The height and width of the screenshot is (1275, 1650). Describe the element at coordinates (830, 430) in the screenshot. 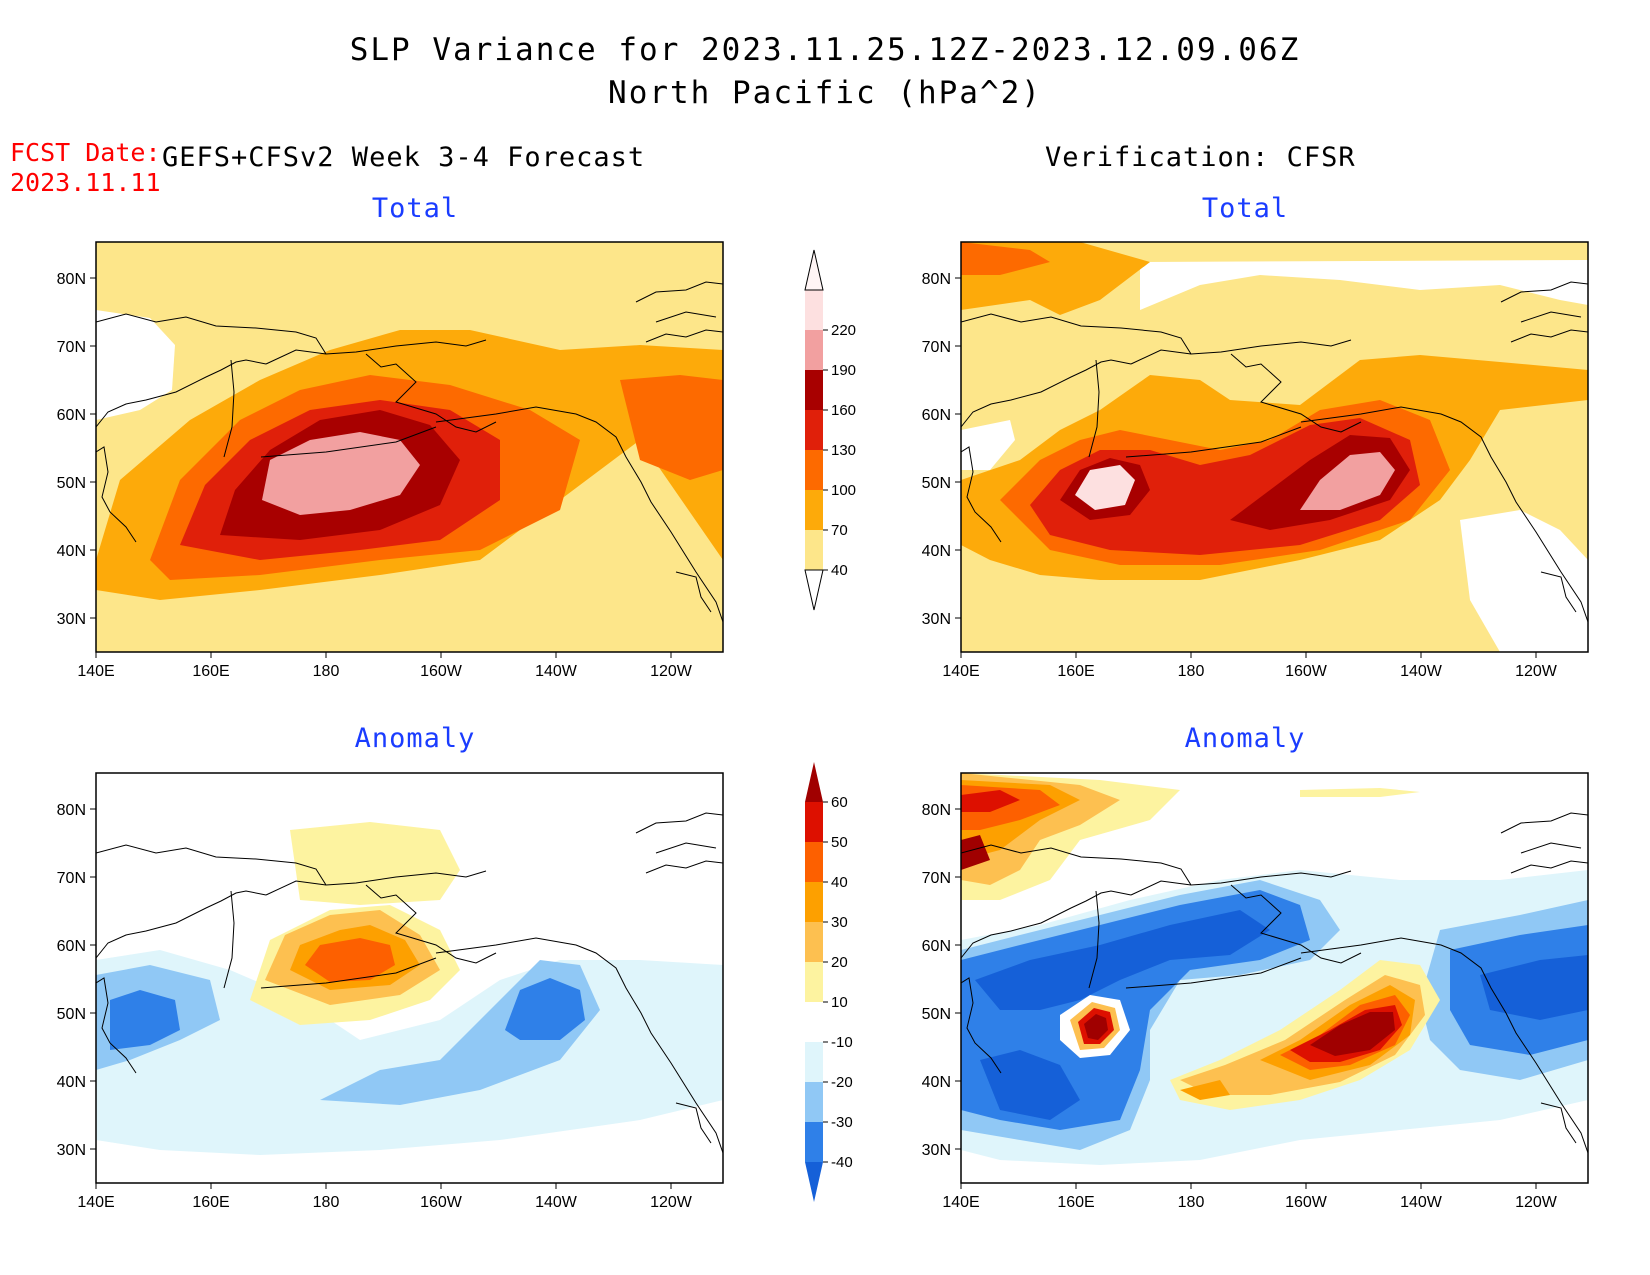

I see `colorbar-total: 40 70 100 130 160 190 220` at that location.